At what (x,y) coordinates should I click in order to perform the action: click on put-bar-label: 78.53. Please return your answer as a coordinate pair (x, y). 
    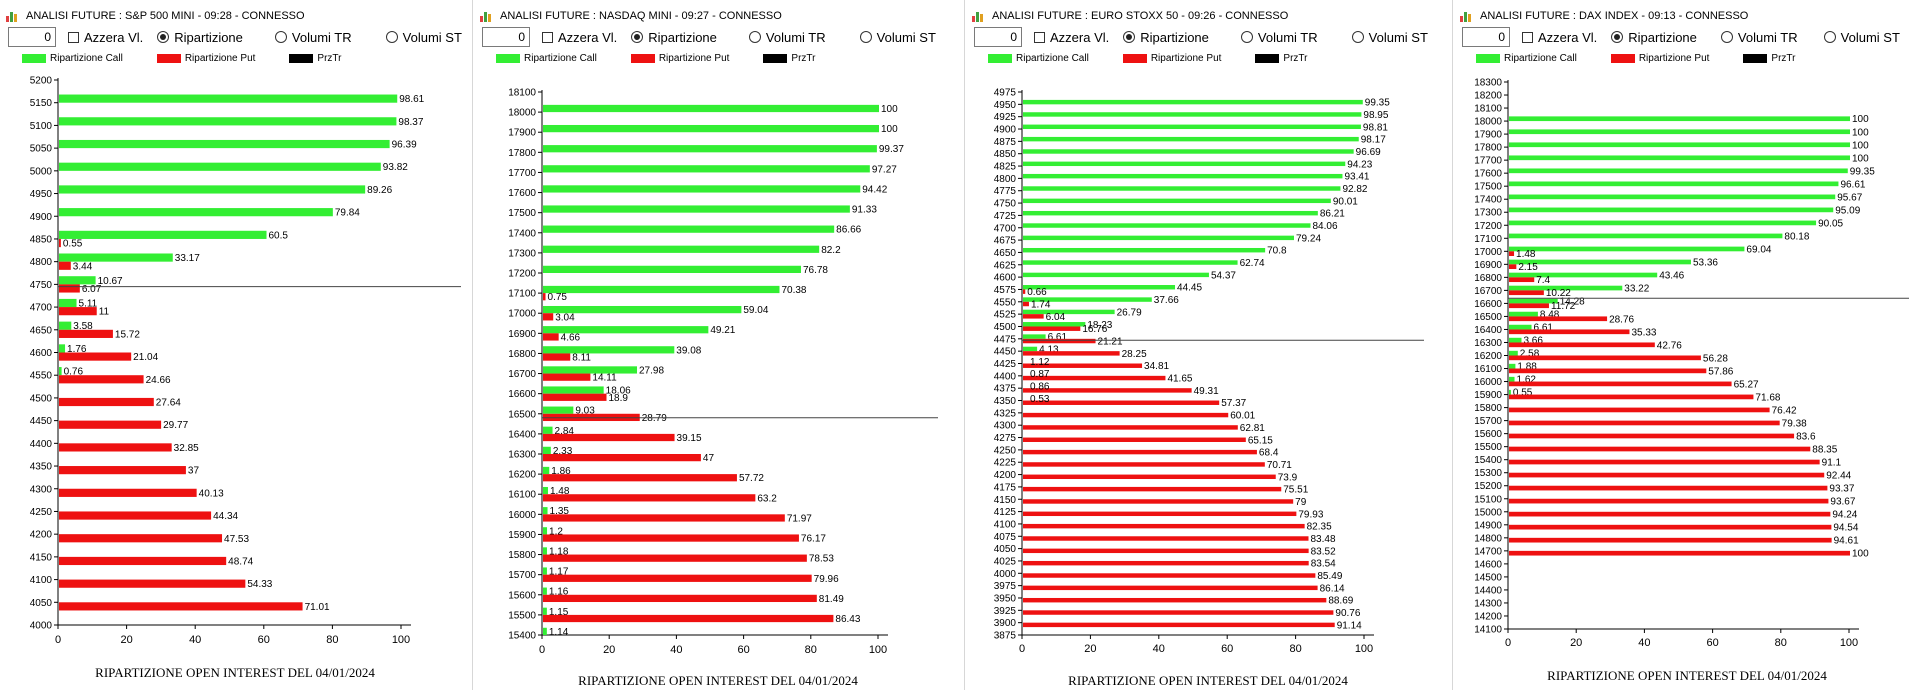
    Looking at the image, I should click on (821, 559).